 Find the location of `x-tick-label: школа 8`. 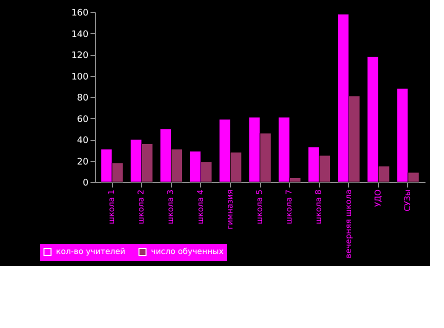

x-tick-label: школа 8 is located at coordinates (319, 207).